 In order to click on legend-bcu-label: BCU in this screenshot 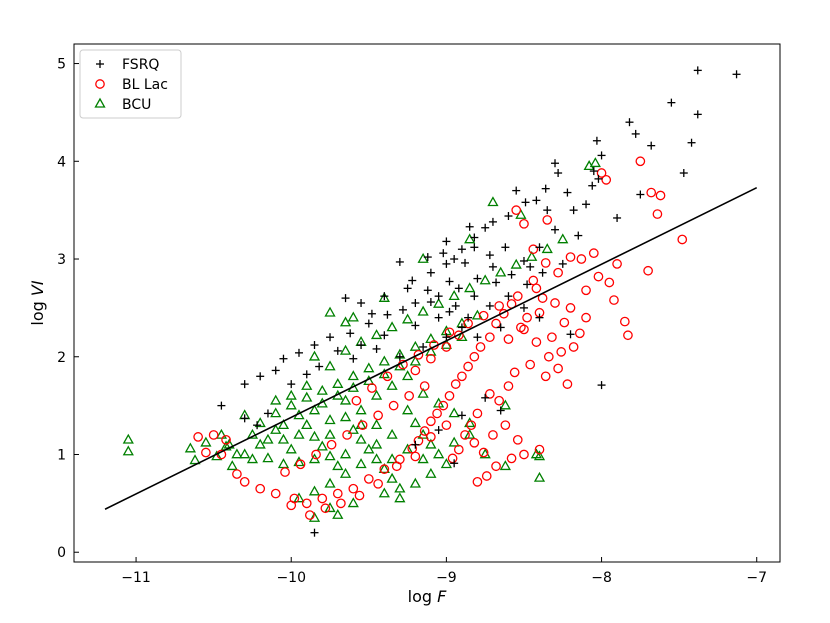, I will do `click(136, 105)`.